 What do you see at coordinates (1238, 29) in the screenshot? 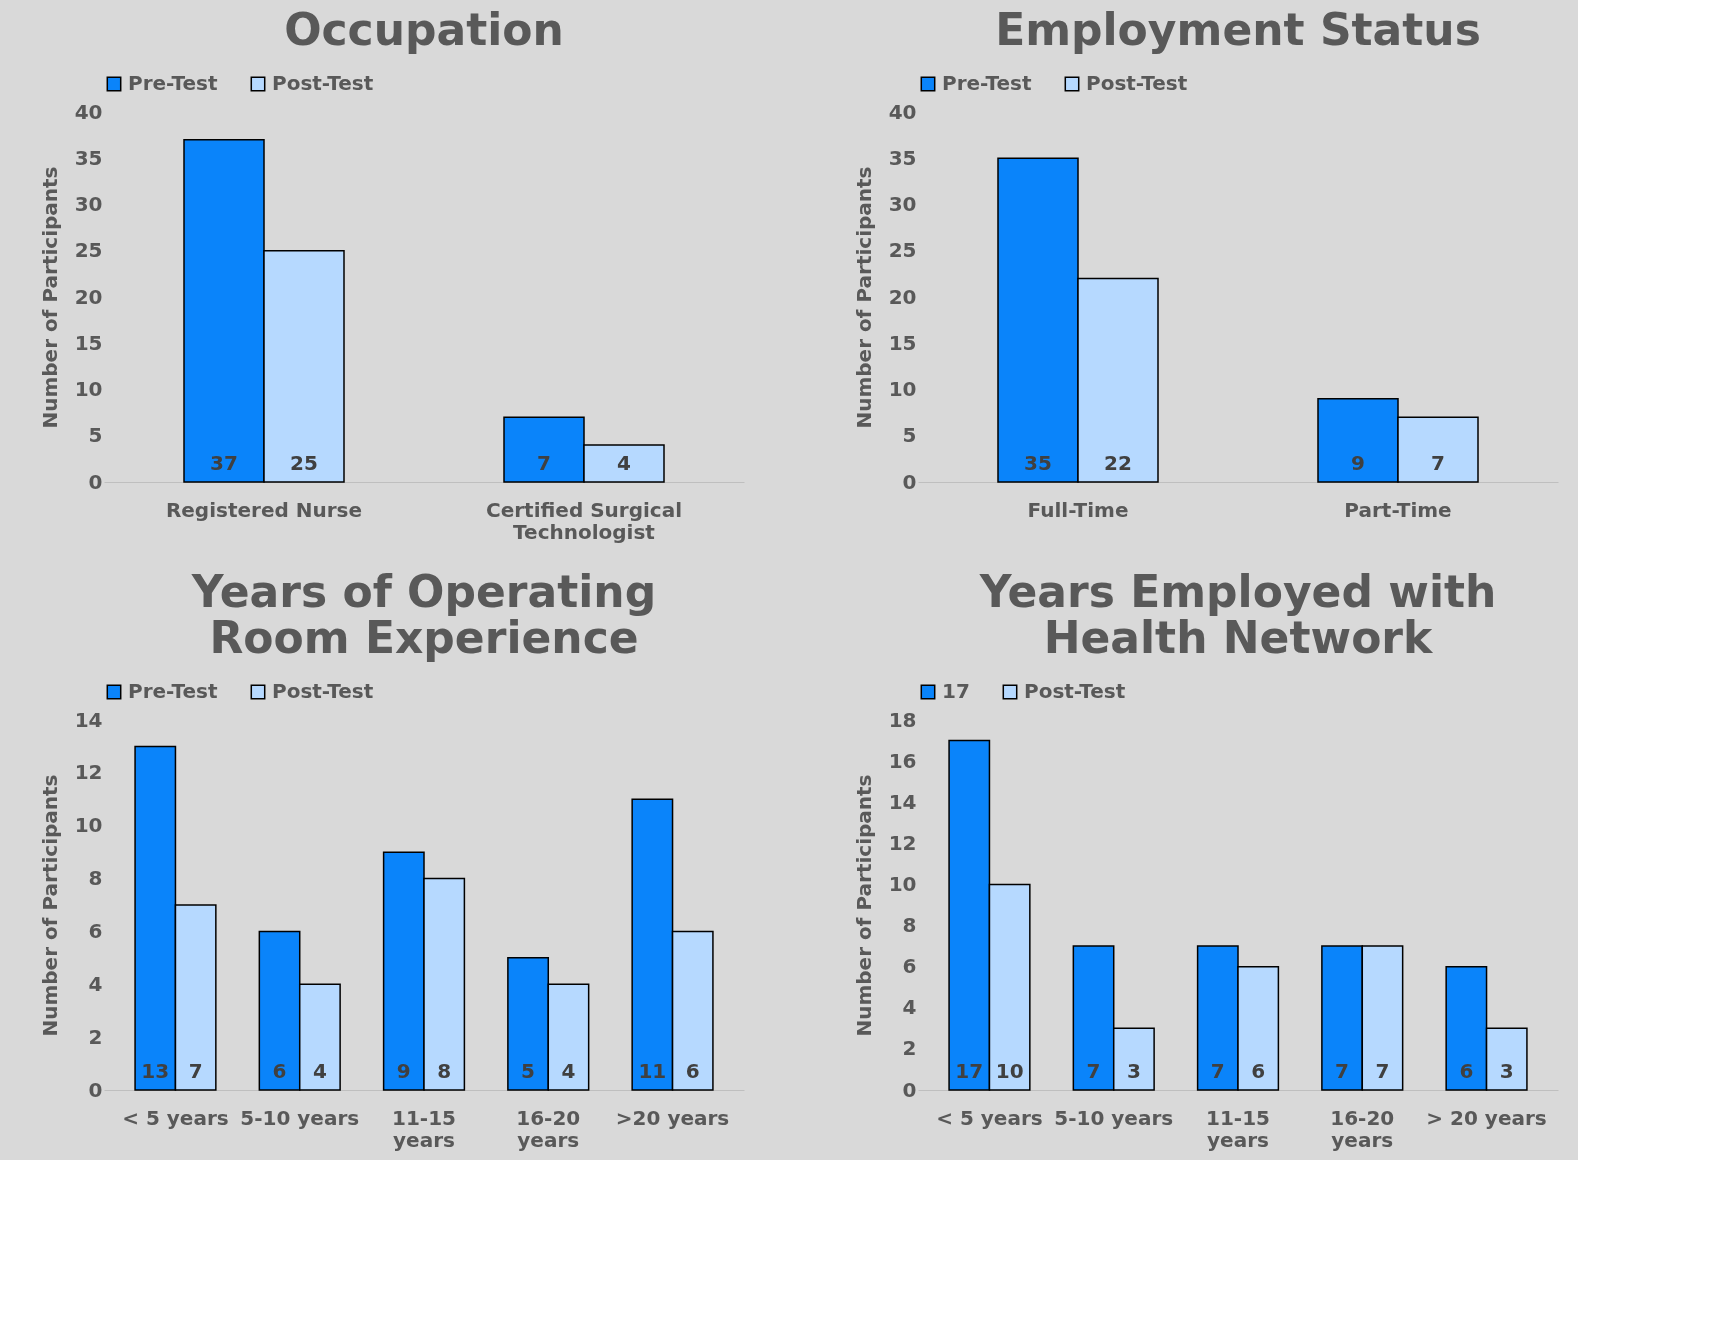
I see `chart-title: Employment Status` at bounding box center [1238, 29].